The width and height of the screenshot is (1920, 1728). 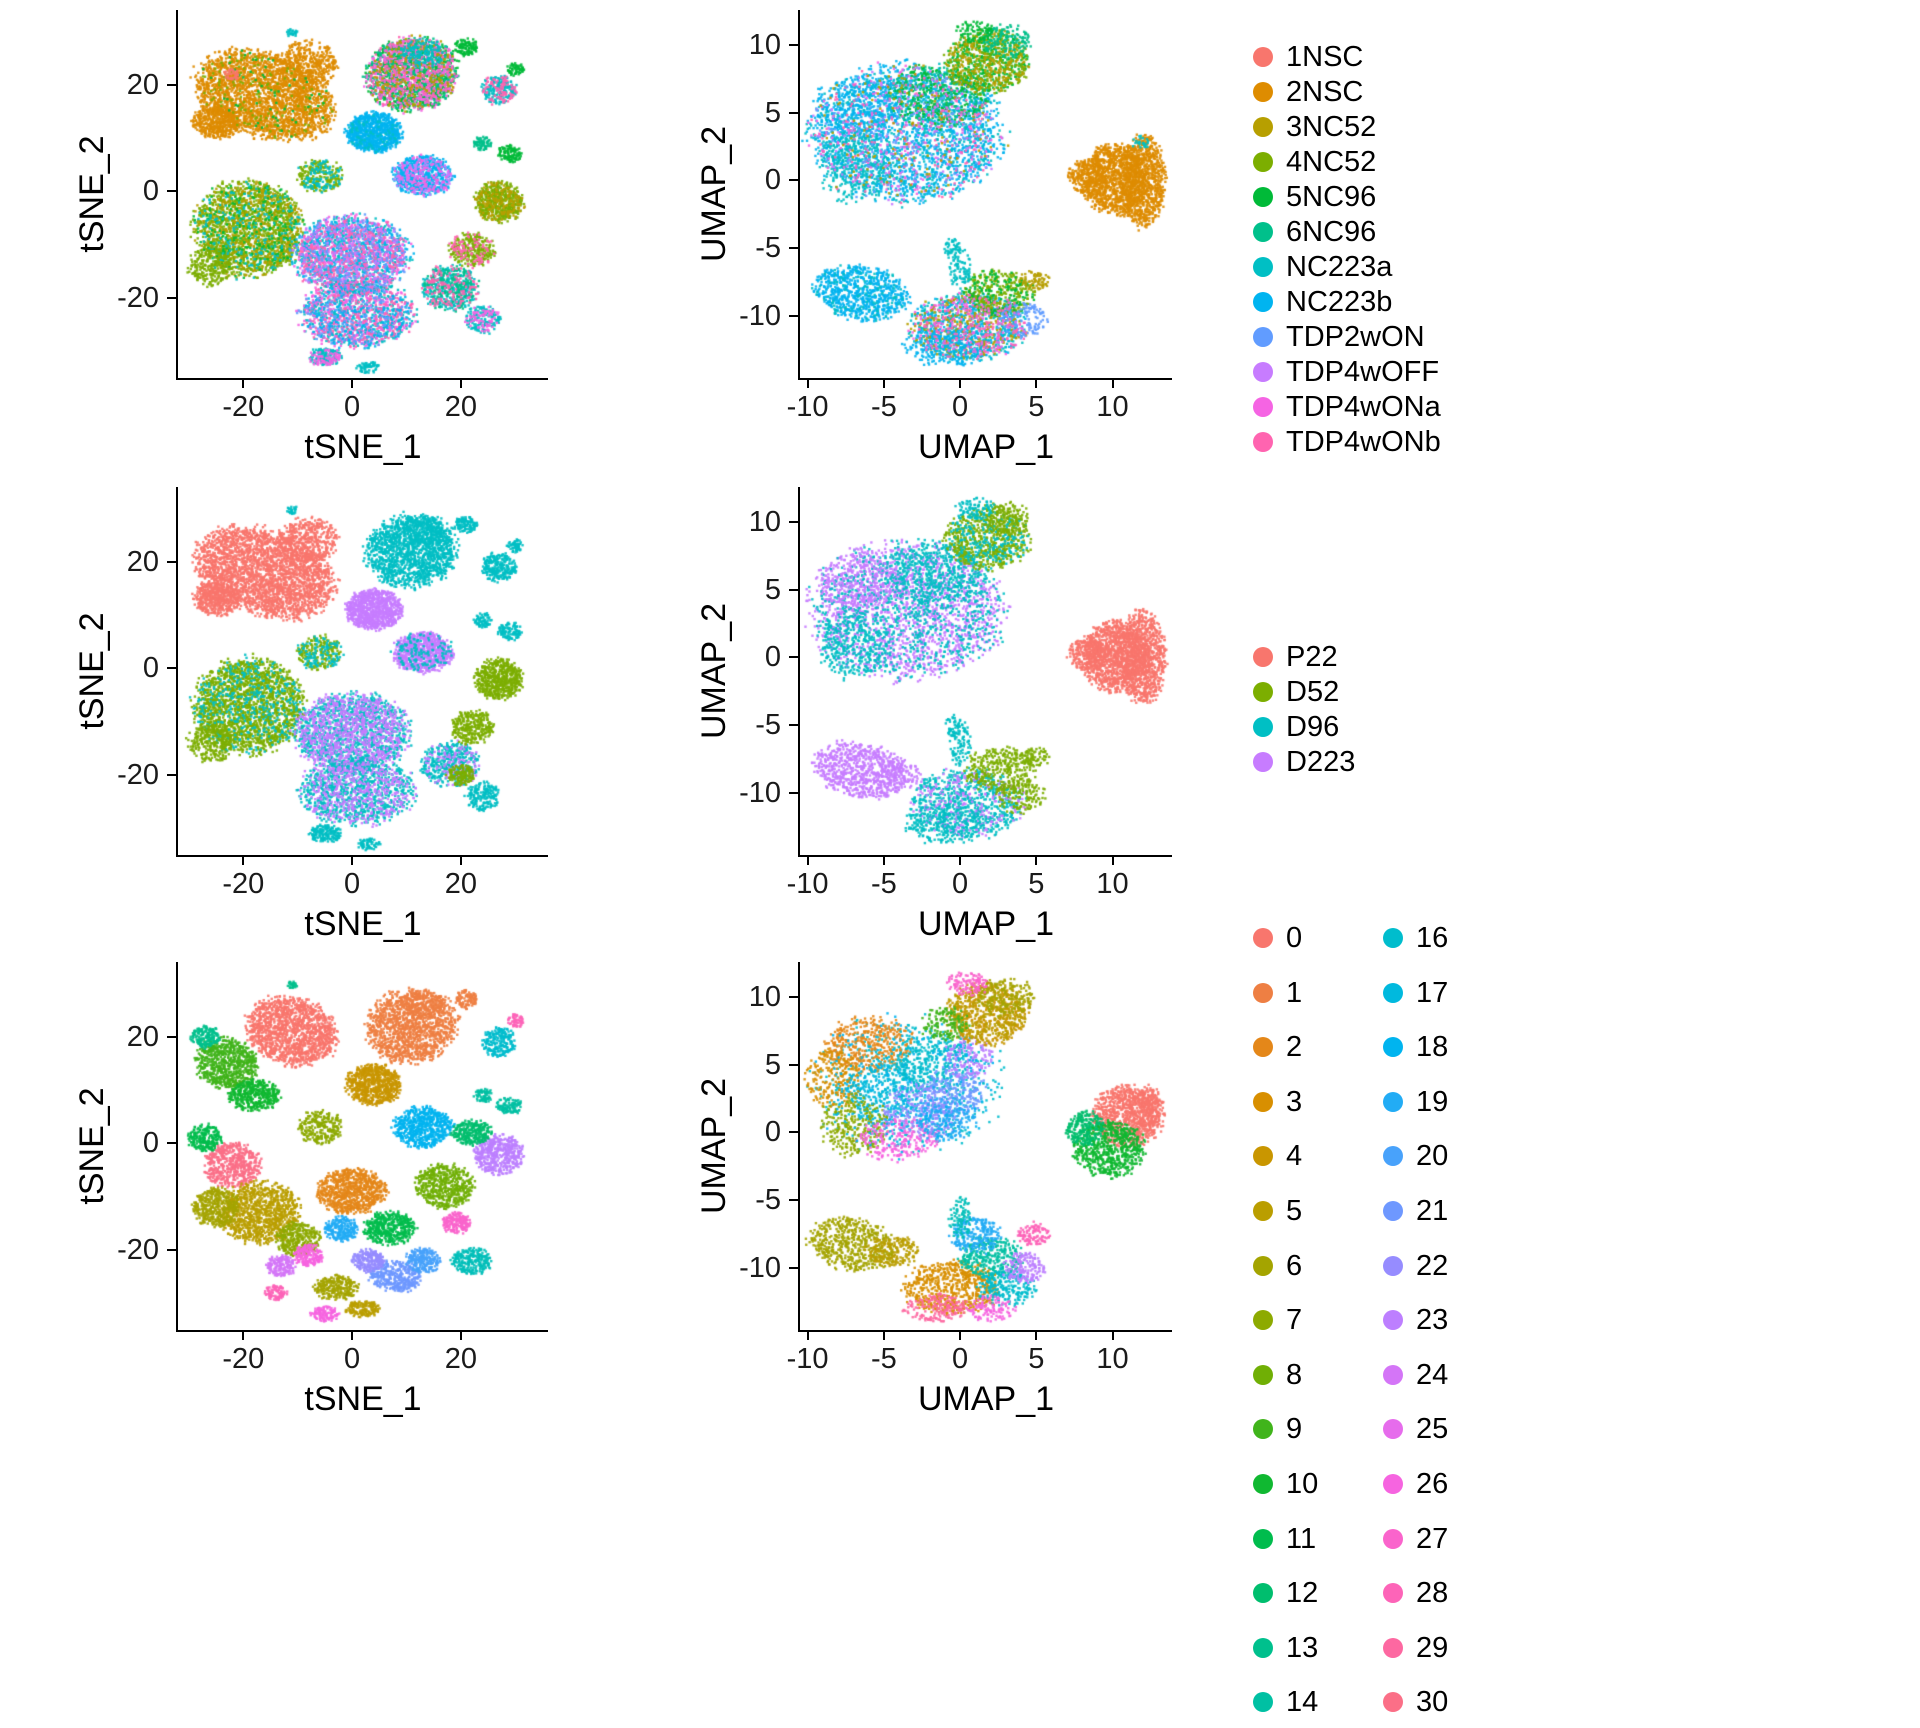 What do you see at coordinates (1331, 162) in the screenshot?
I see `legend-label-samples-4NC52: 4NC52` at bounding box center [1331, 162].